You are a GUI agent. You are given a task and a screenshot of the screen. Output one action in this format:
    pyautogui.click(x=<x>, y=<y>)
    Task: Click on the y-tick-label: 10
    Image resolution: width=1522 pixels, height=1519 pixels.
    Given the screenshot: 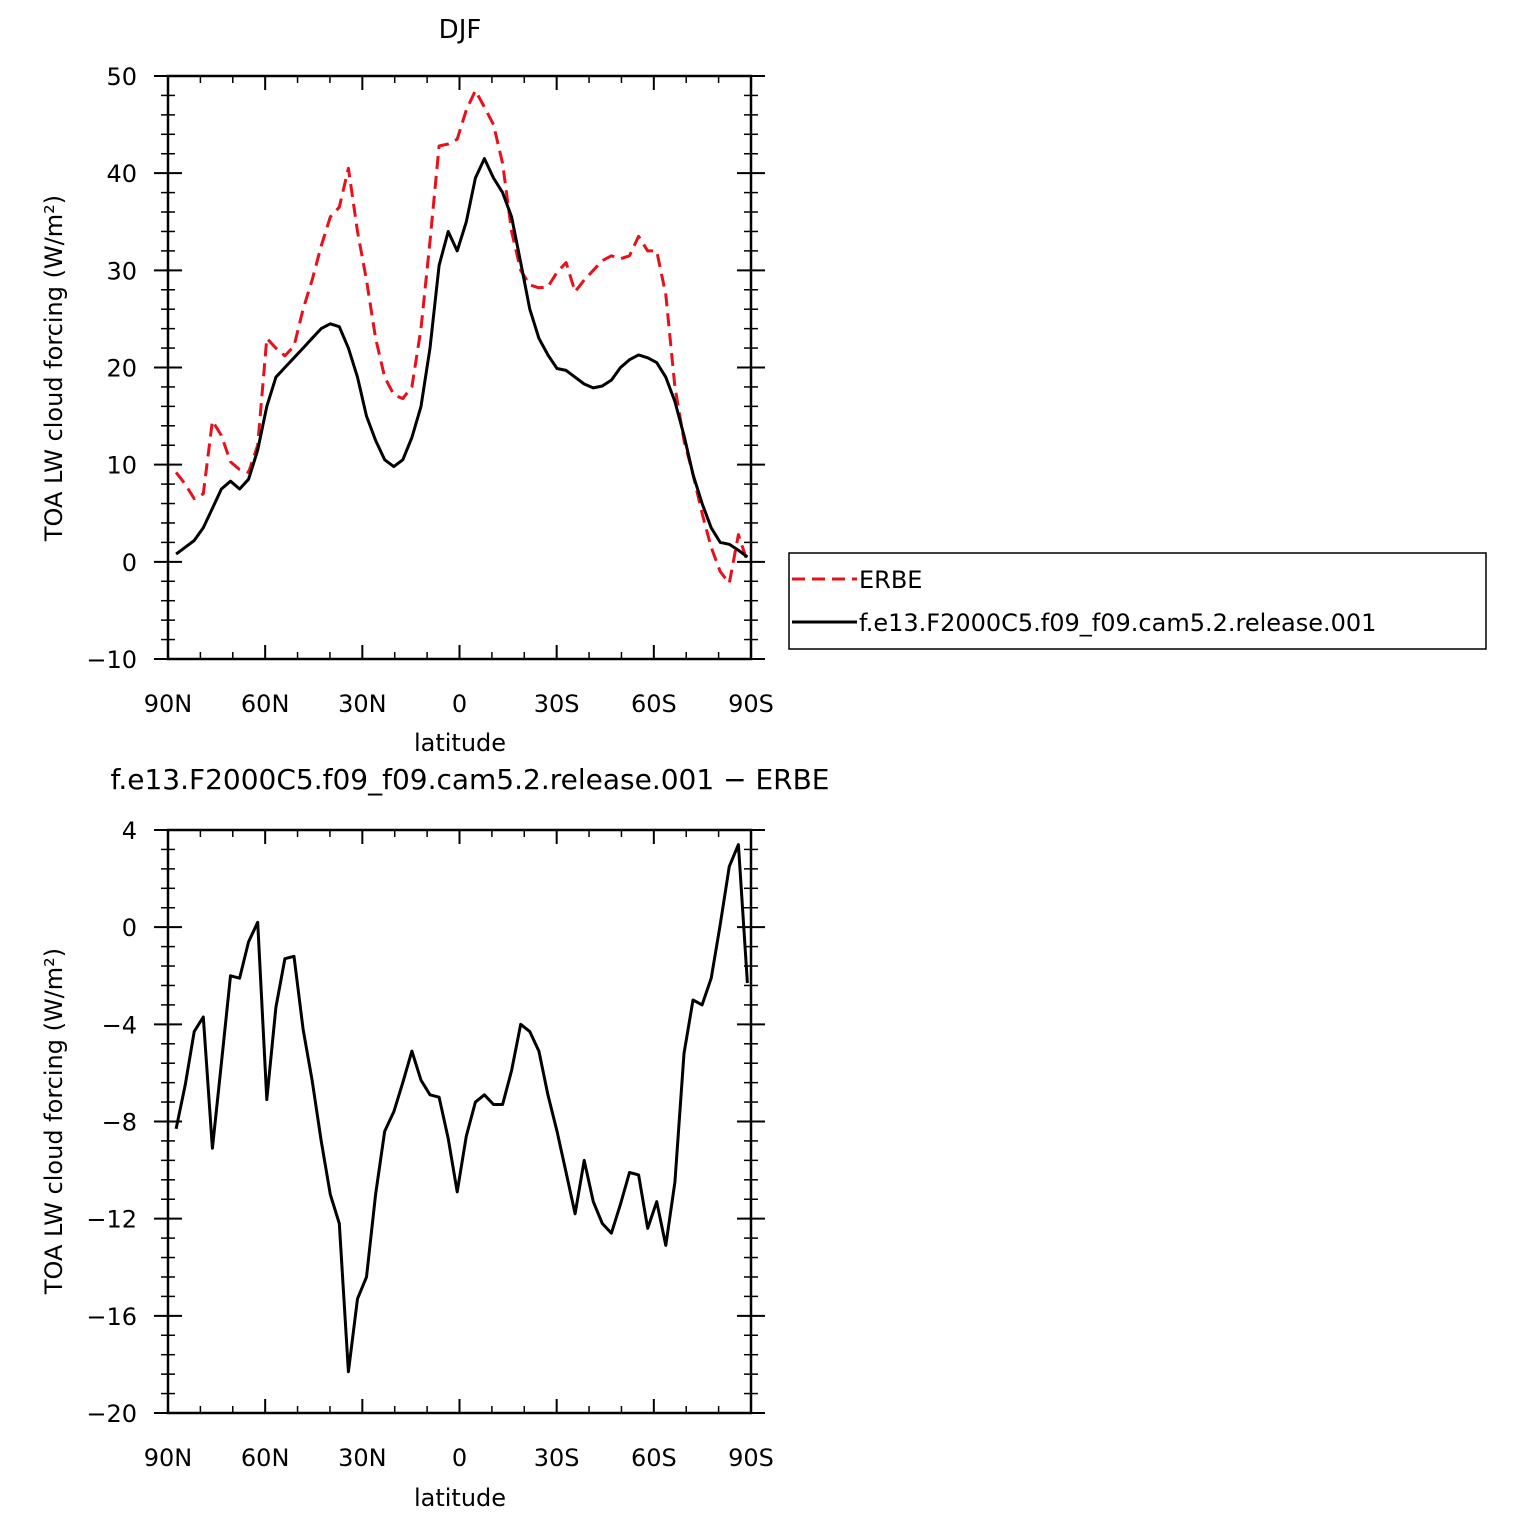 What is the action you would take?
    pyautogui.click(x=121, y=466)
    